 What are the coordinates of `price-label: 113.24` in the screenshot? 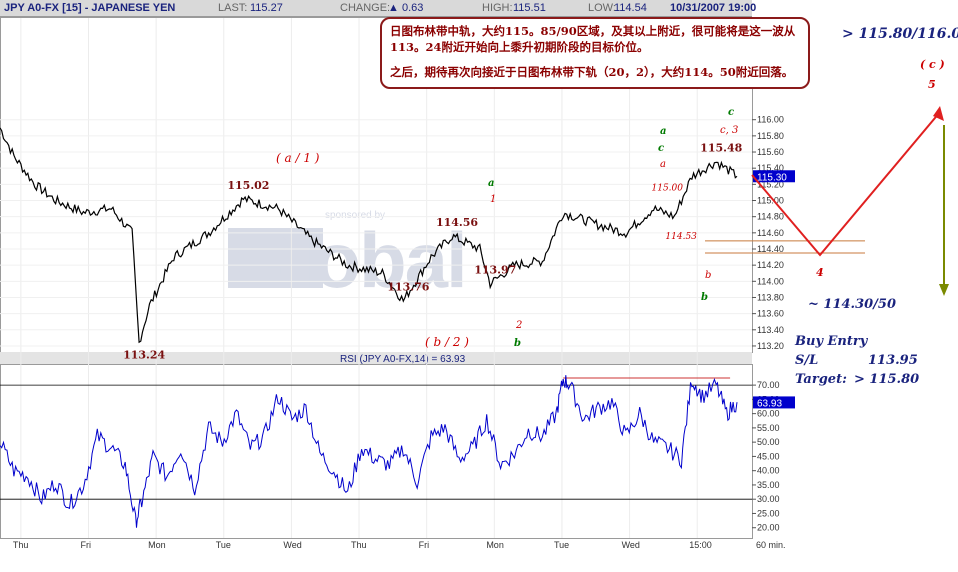 It's located at (144, 355).